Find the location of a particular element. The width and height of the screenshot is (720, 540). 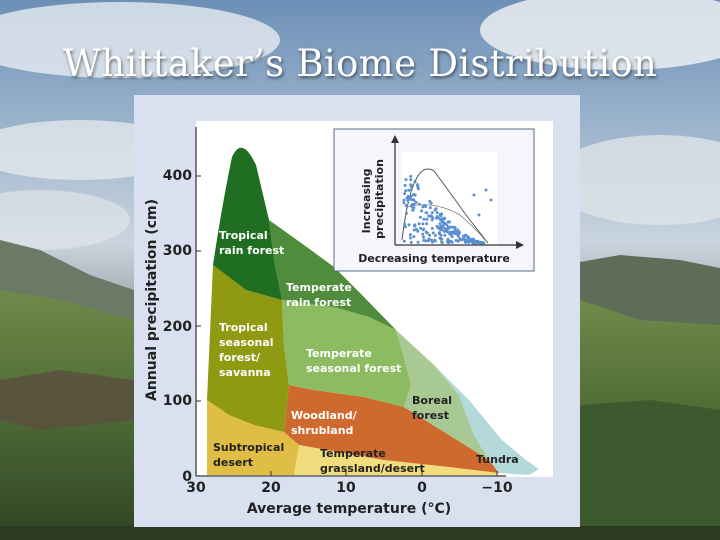

label-tropical-rain-forest: Tropical rain forest is located at coordinates (251, 243).